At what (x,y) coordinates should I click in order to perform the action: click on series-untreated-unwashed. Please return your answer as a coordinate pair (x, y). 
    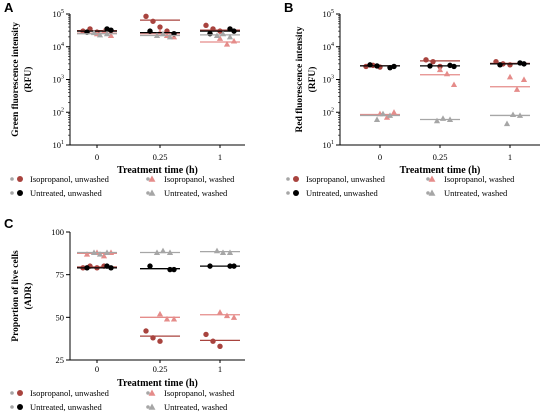
    Looking at the image, I should click on (158, 268).